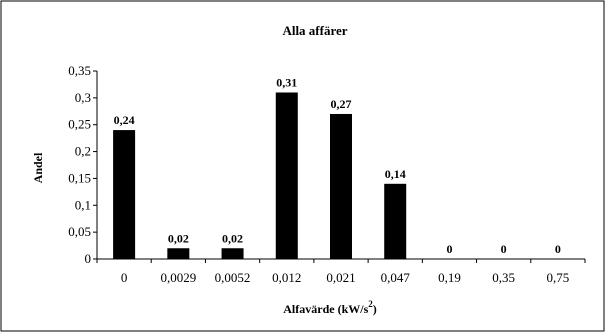 This screenshot has width=605, height=332. Describe the element at coordinates (375, 309) in the screenshot. I see `x-axis-label-suffix: )` at that location.